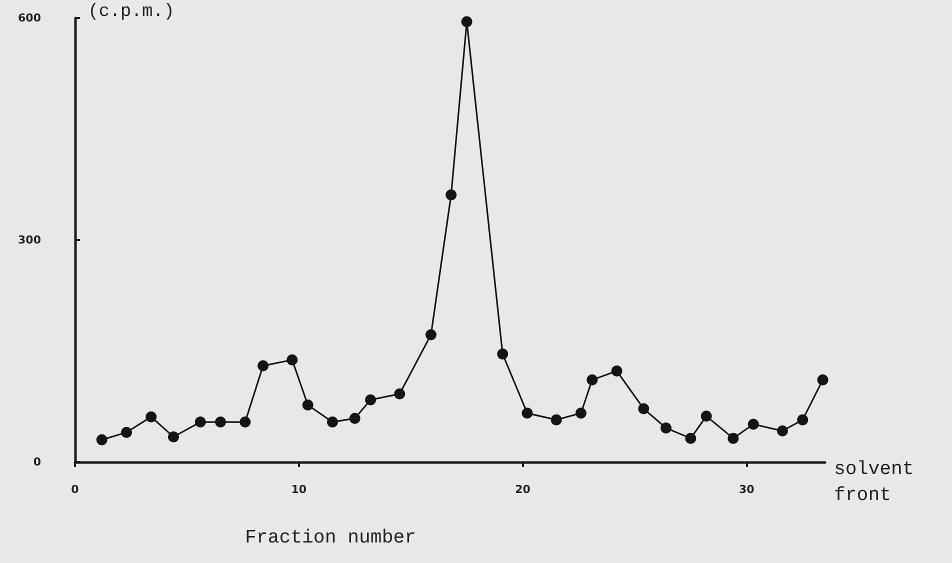 The image size is (952, 563). Describe the element at coordinates (37, 462) in the screenshot. I see `y-tick-label: 0` at that location.